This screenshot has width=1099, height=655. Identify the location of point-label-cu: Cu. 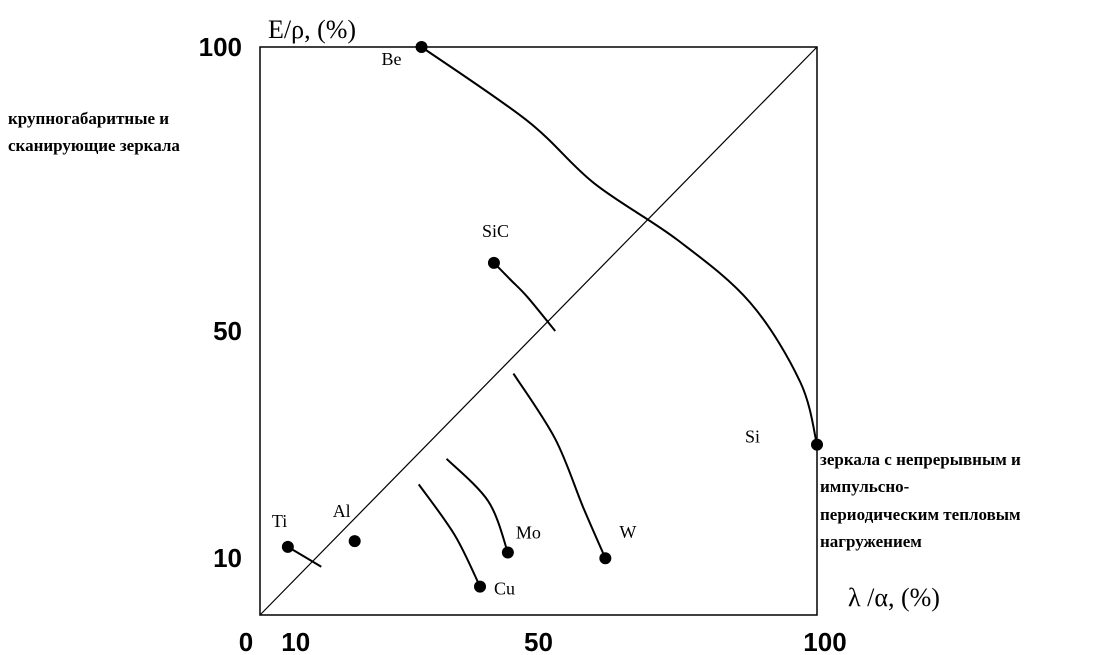
(504, 589).